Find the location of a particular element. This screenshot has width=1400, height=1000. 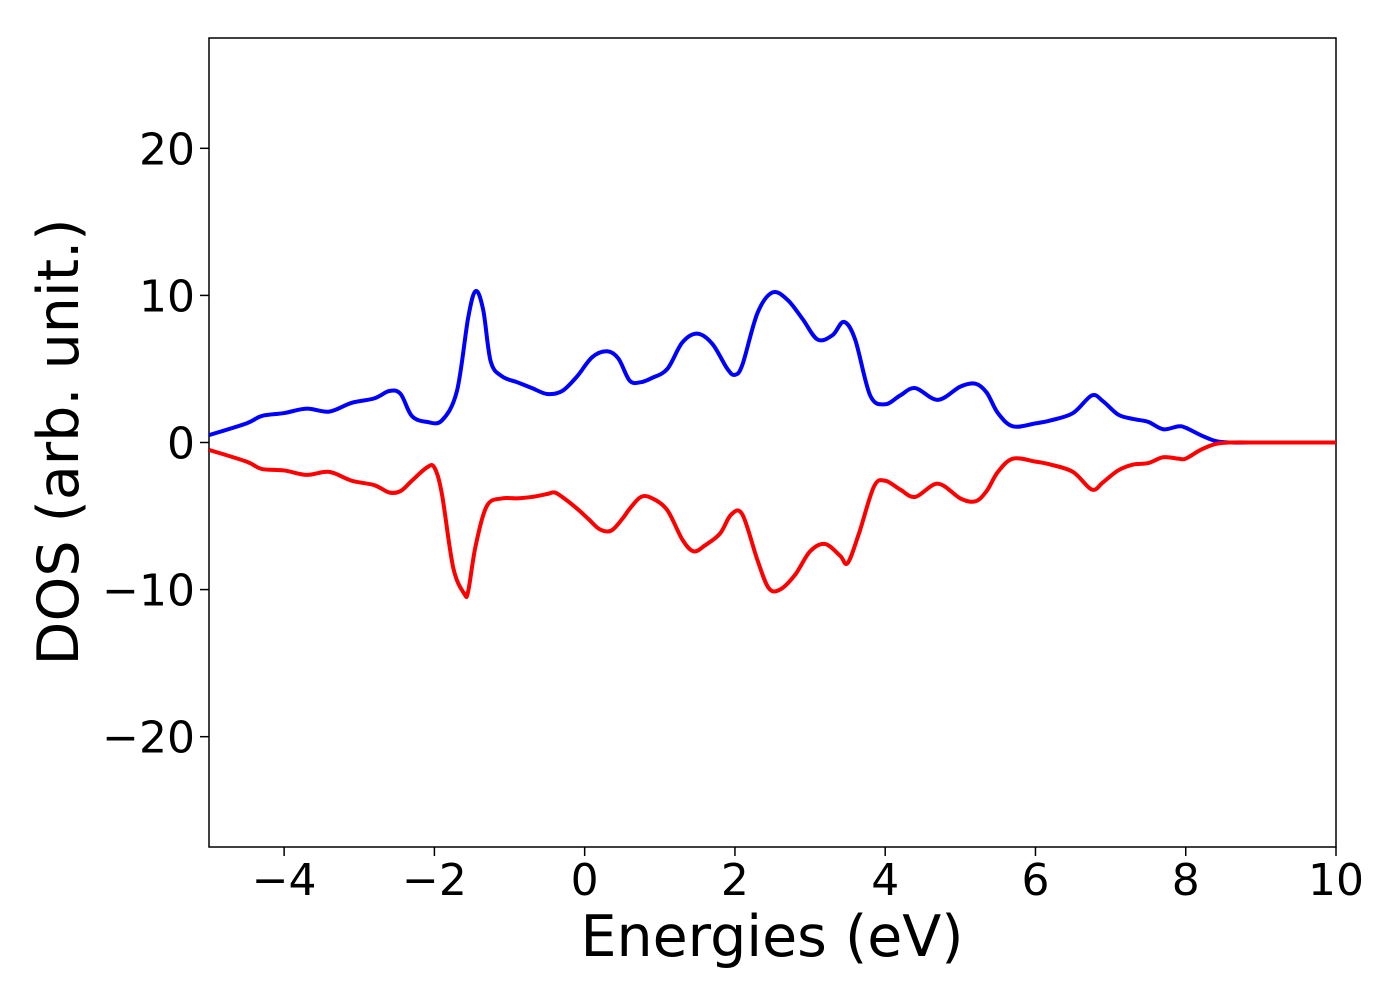

y-axis-ticks: 20 10 0 −10 −20 is located at coordinates (155, 444).